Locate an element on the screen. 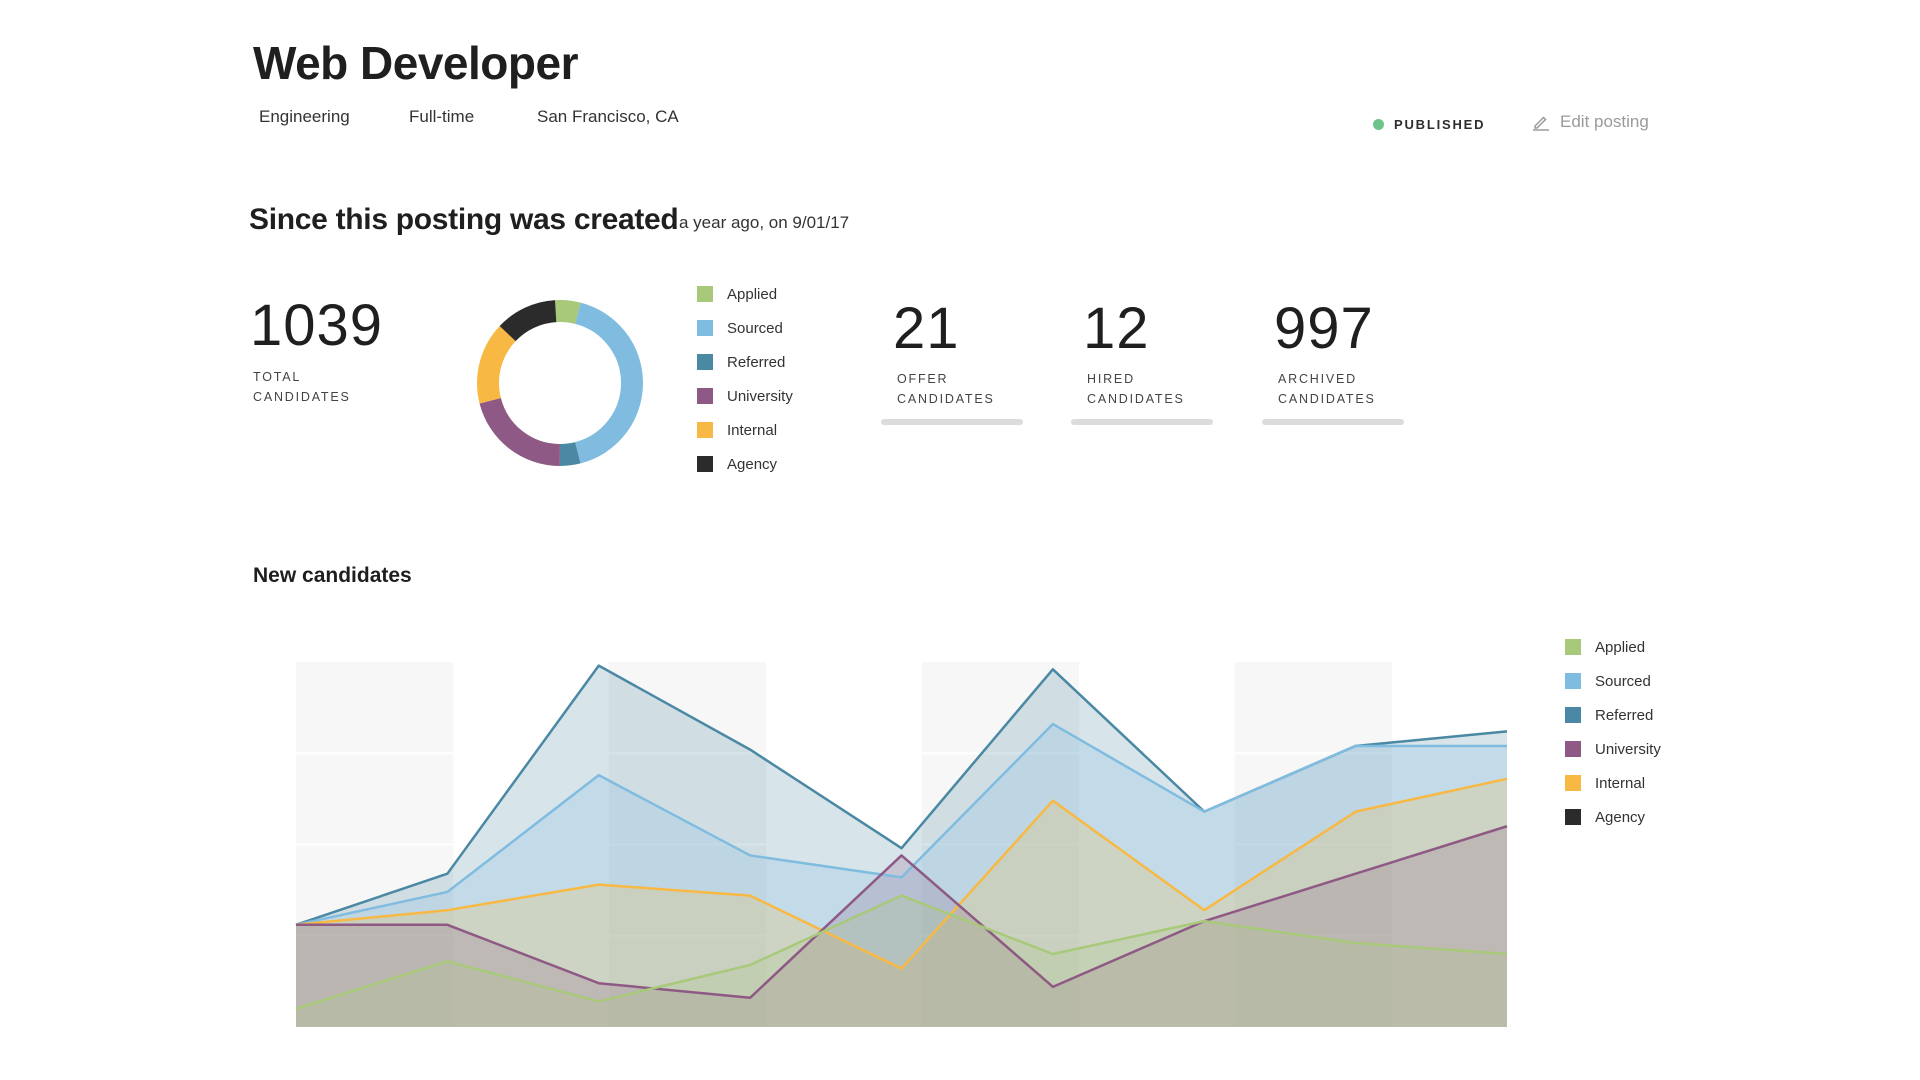 Image resolution: width=1920 pixels, height=1080 pixels. hired-candidates-underline is located at coordinates (1142, 422).